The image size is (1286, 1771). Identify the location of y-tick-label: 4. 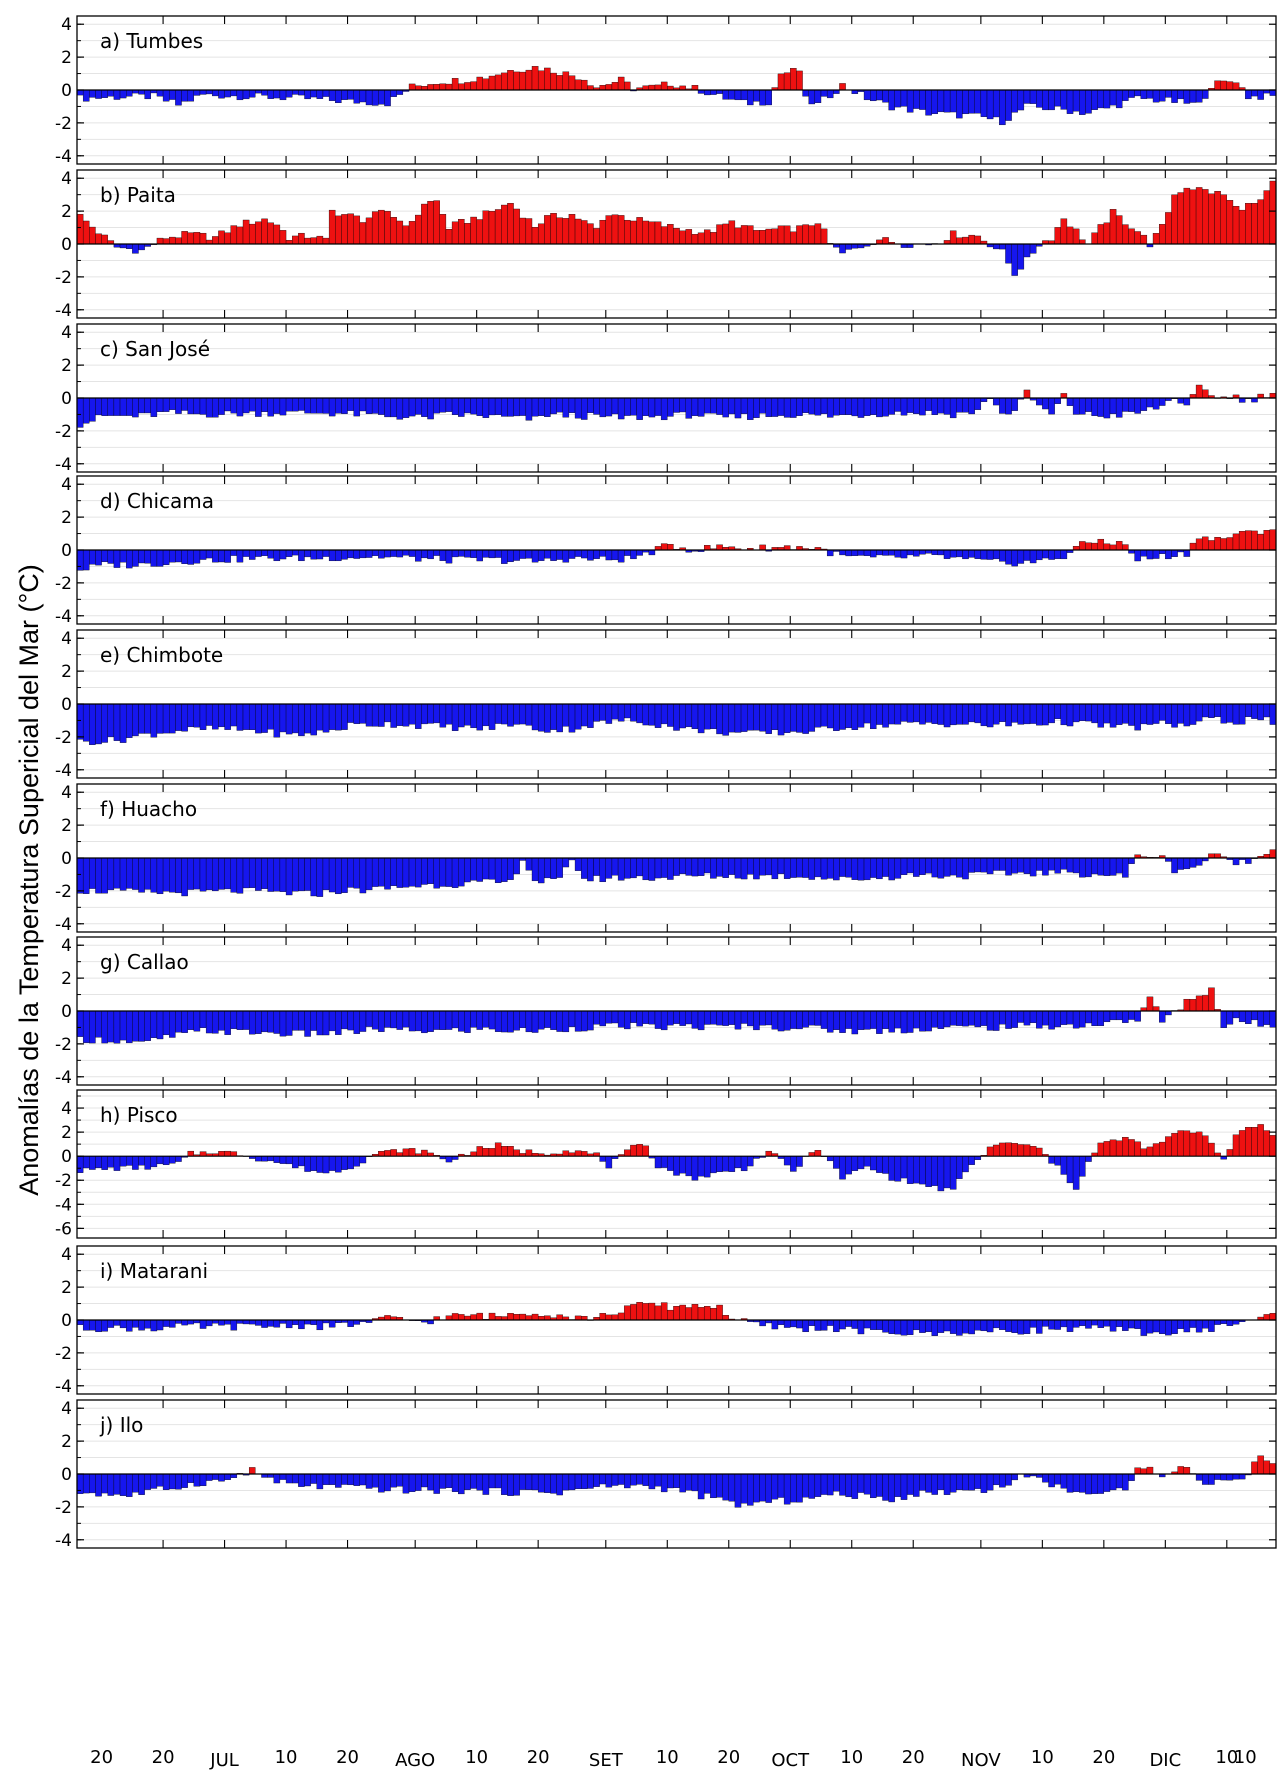
(66, 179).